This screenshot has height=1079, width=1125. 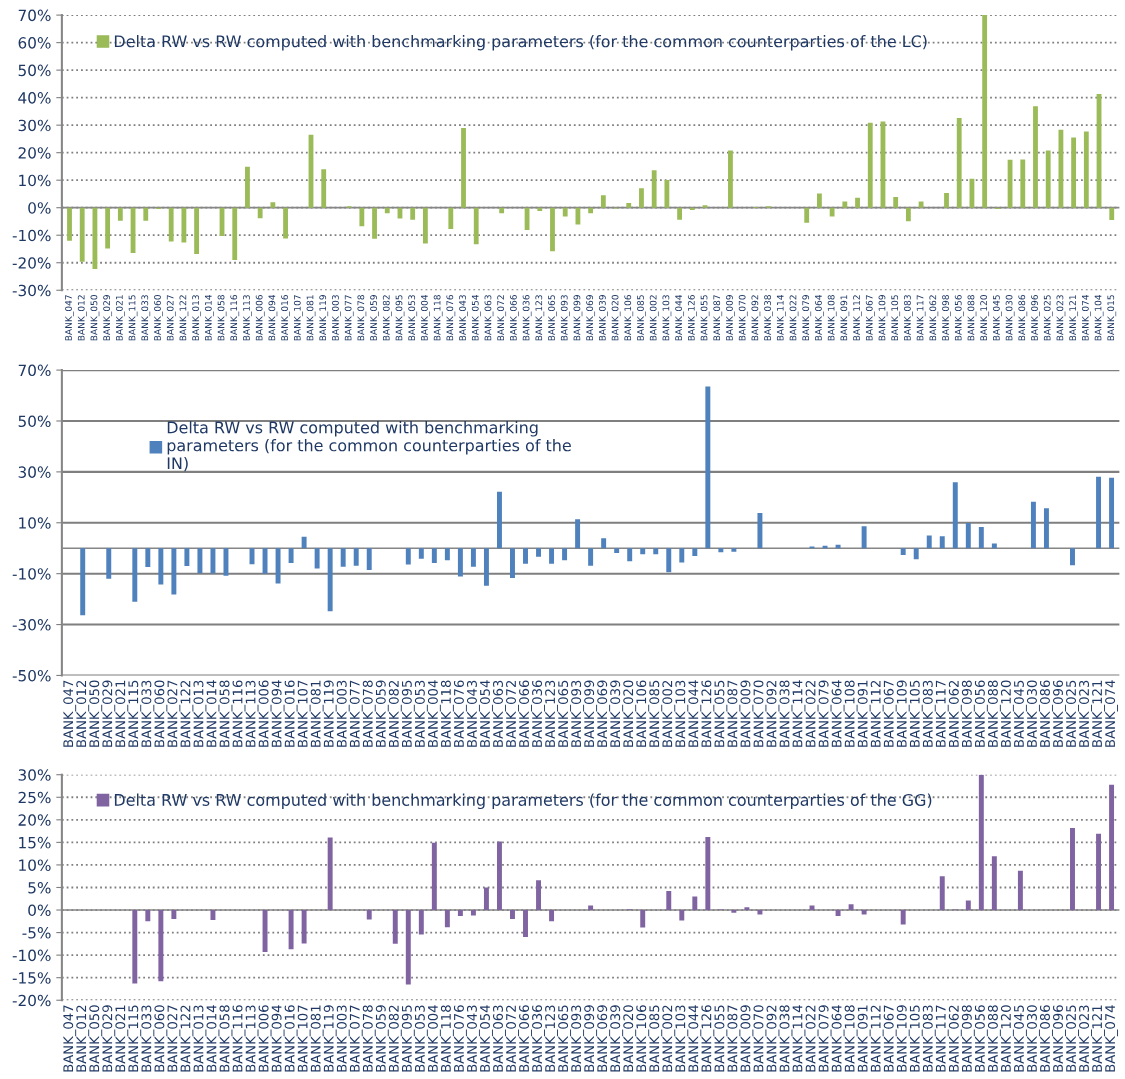 I want to click on x-tick-label: BANK_098, so click(x=968, y=1038).